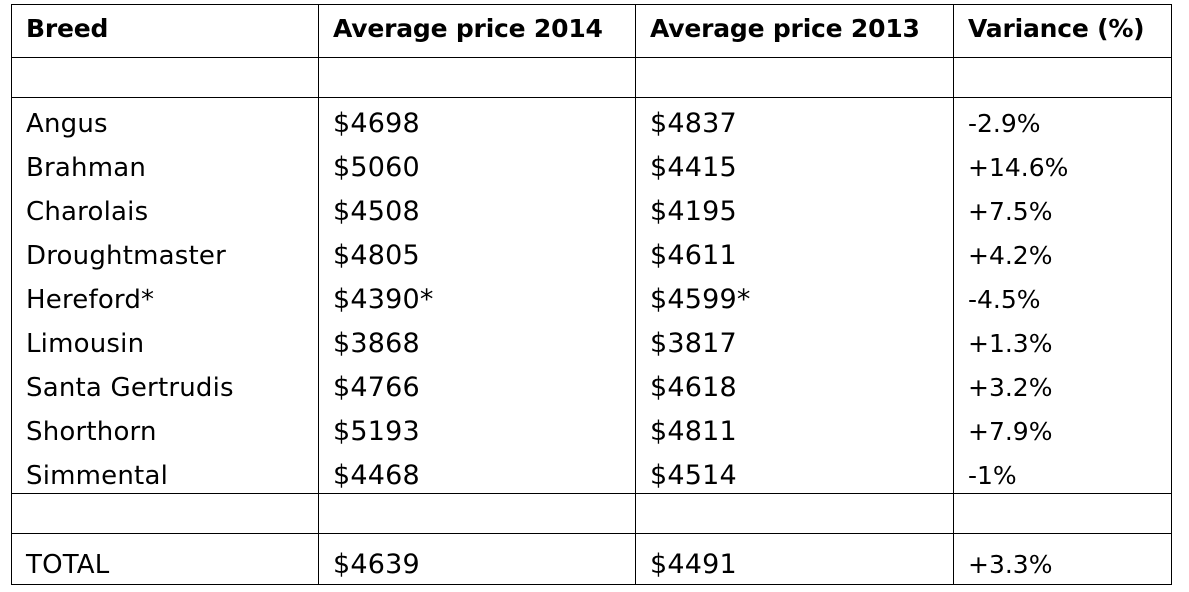 The width and height of the screenshot is (1189, 592). Describe the element at coordinates (477, 163) in the screenshot. I see `price-2014-cell: $5060` at that location.